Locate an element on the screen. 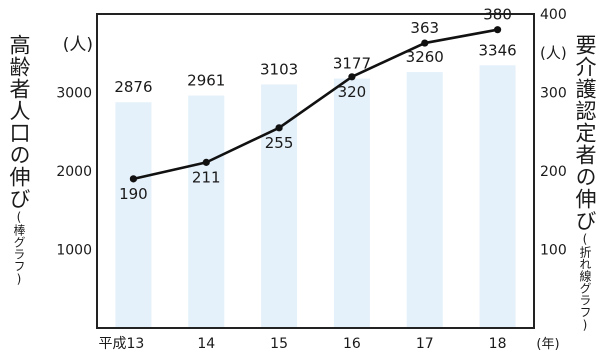  right-tick-label-2: 300 is located at coordinates (553, 94).